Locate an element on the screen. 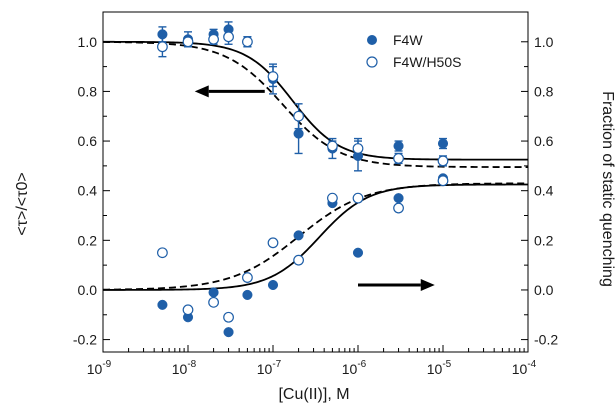  arrow-head-left is located at coordinates (201, 91).